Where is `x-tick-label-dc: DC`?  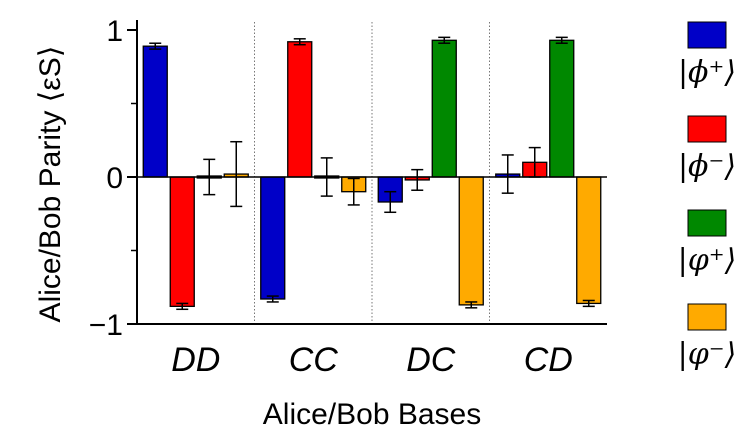
x-tick-label-dc: DC is located at coordinates (431, 360).